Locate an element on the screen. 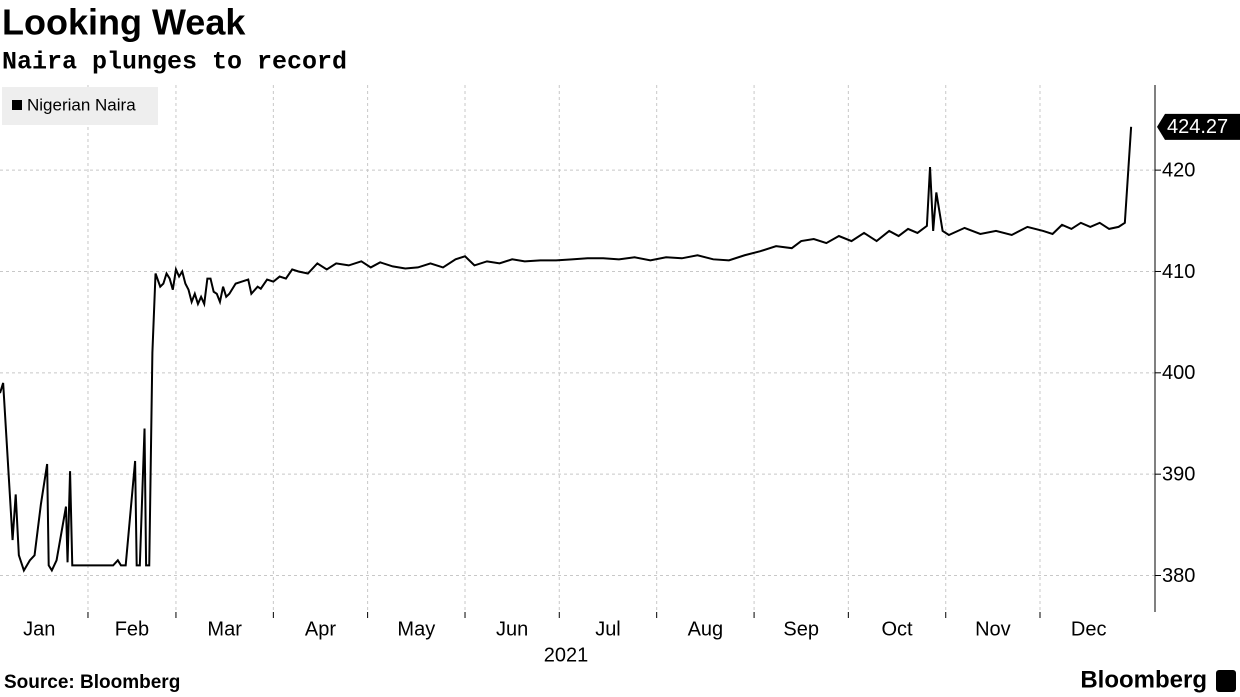  last-value-tag is located at coordinates (1198, 126).